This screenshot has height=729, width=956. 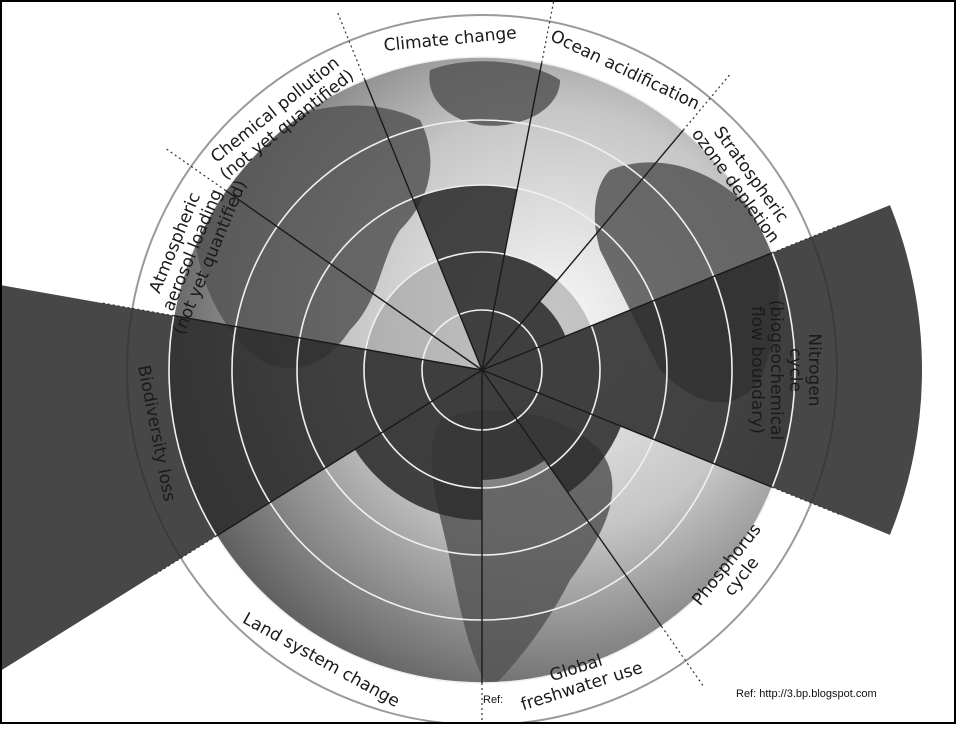 I want to click on divider-ozone, so click(x=582, y=250).